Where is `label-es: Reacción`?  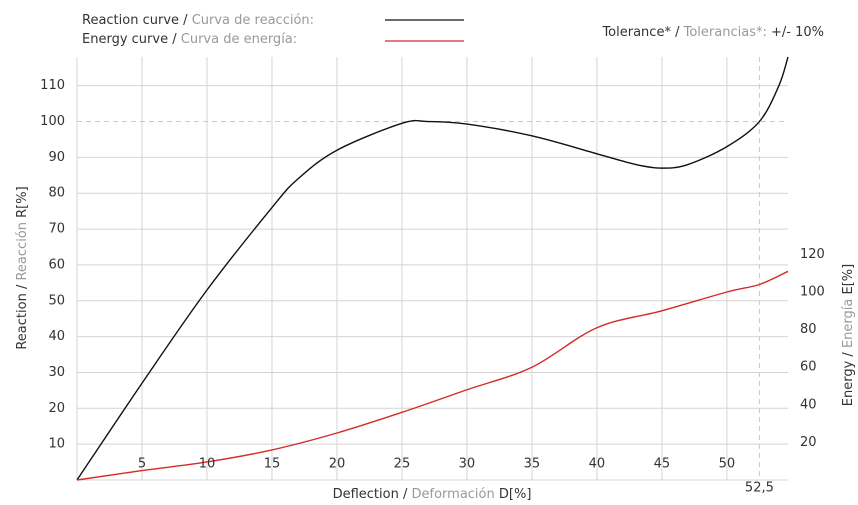
label-es: Reacción is located at coordinates (22, 251).